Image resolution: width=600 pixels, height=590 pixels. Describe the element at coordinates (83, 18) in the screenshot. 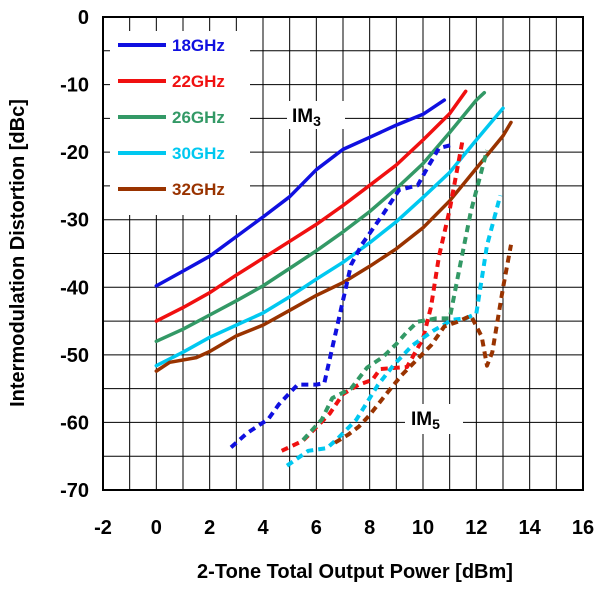

I see `y-tick-label: 0` at that location.